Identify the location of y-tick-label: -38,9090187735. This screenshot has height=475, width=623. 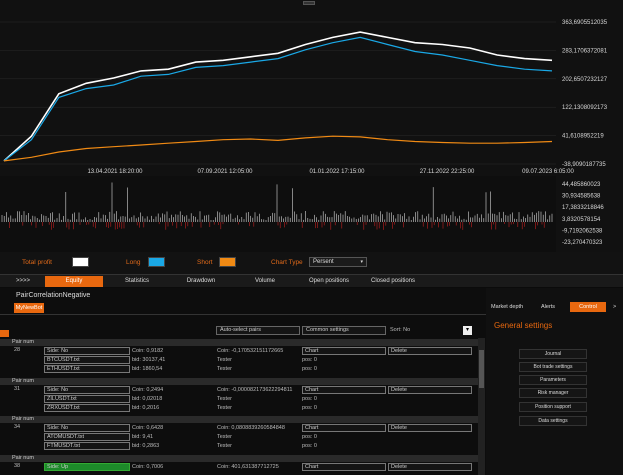
(584, 165).